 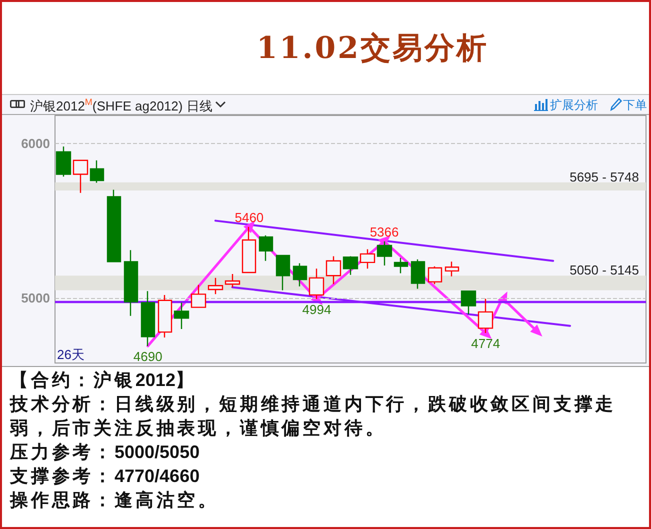 I want to click on y-tick-label: 5000, so click(x=35, y=298).